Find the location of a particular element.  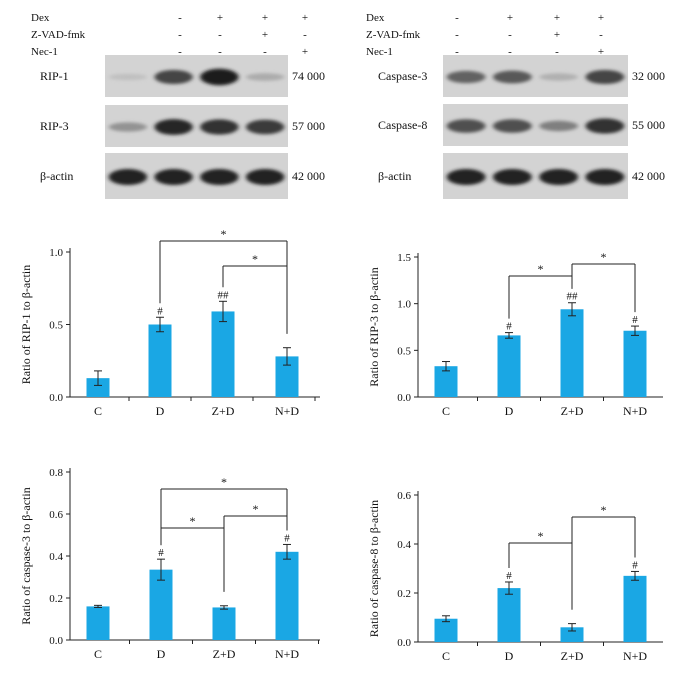

y-tick-label: 1.5 is located at coordinates (404, 258).